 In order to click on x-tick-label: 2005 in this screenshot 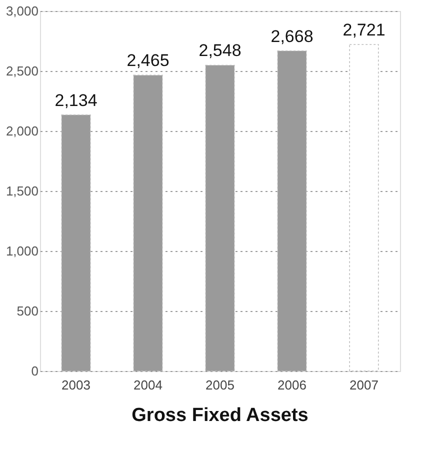, I will do `click(220, 385)`.